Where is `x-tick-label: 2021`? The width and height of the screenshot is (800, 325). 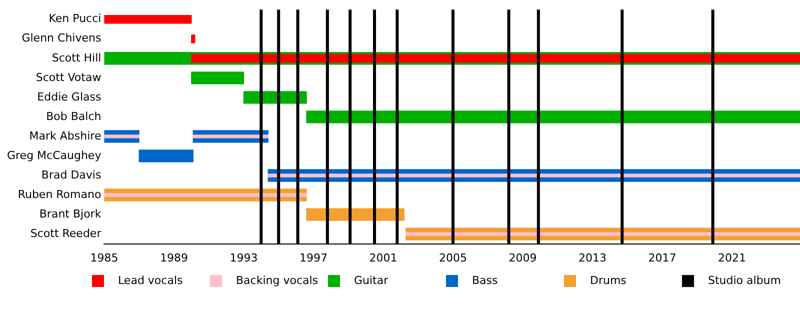
x-tick-label: 2021 is located at coordinates (732, 257).